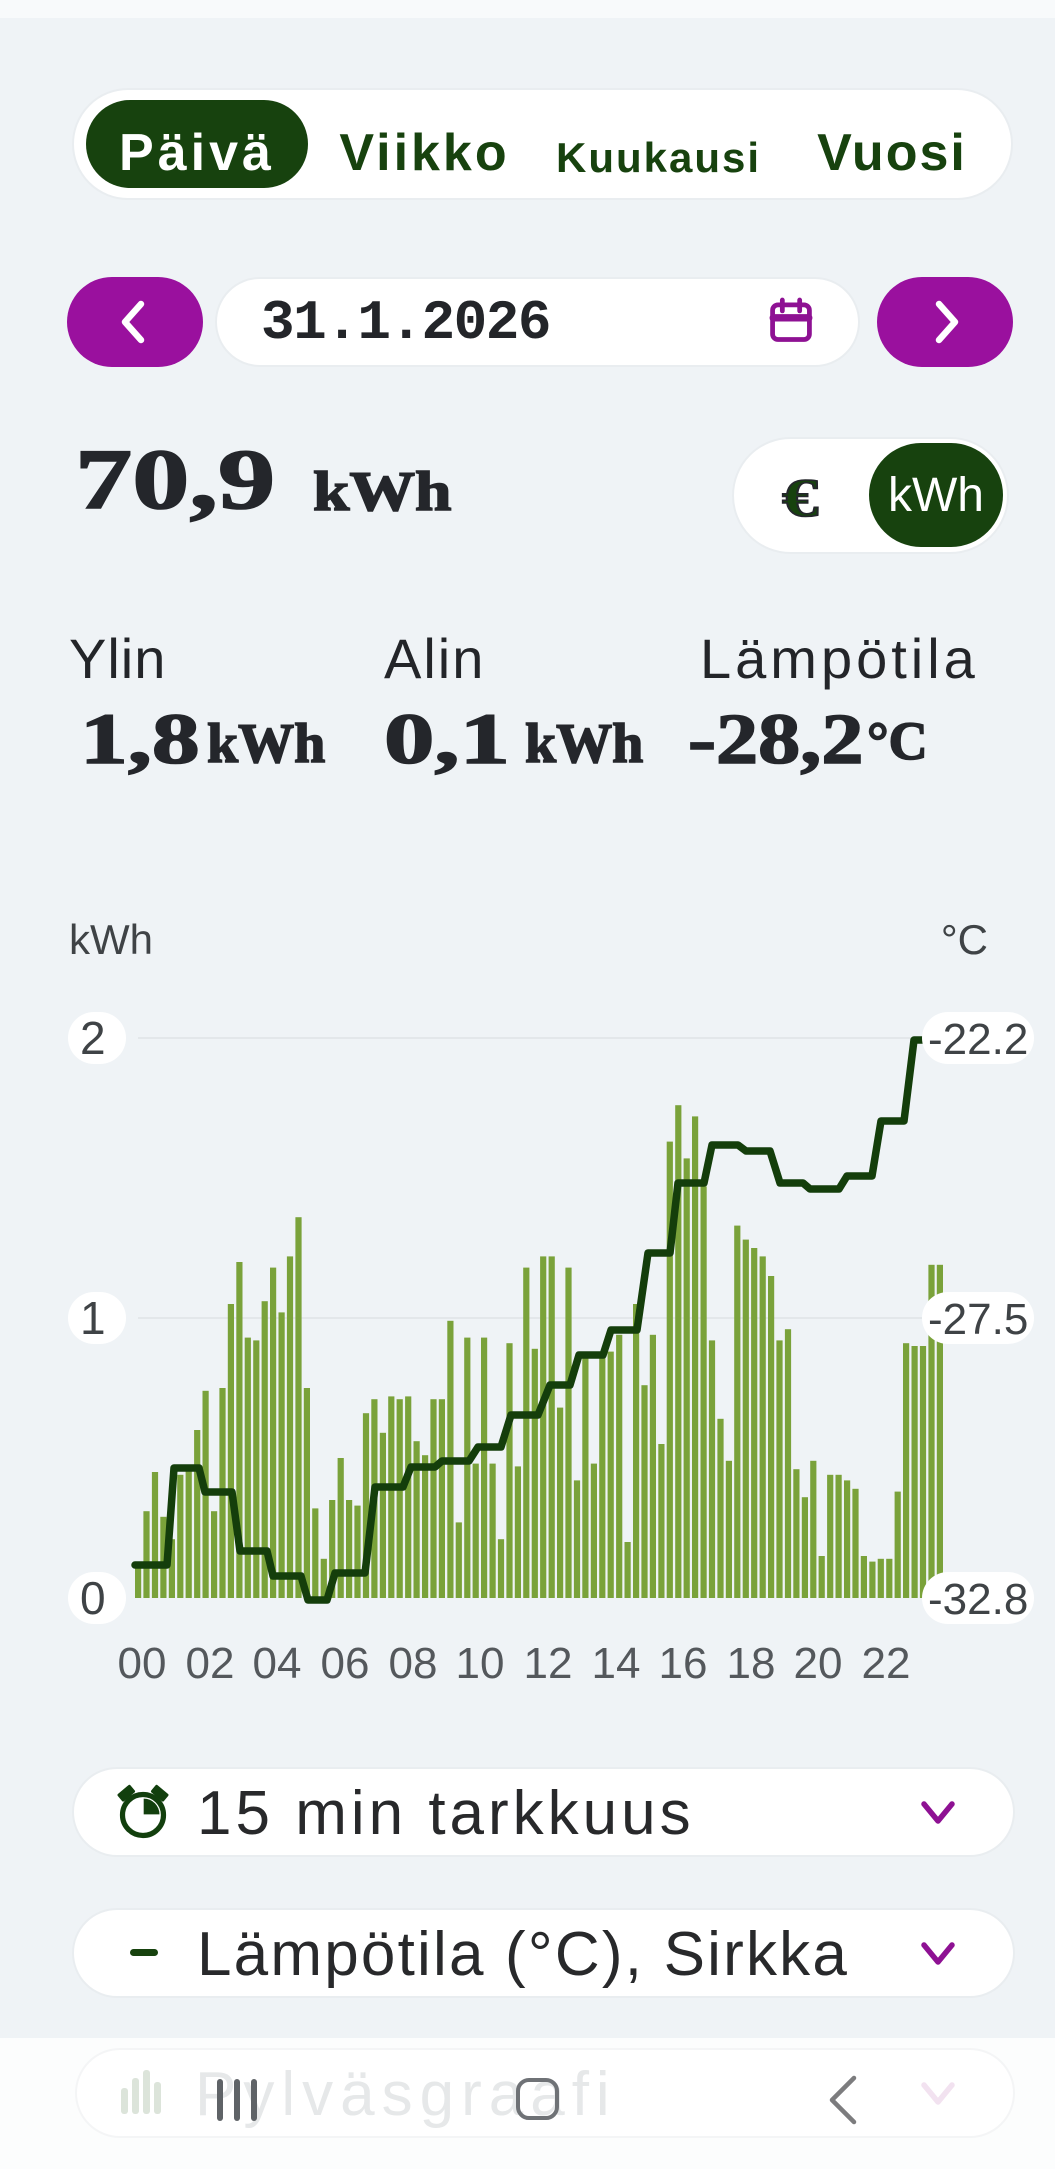 This screenshot has height=2169, width=1055. I want to click on svg-text: 12, so click(548, 1663).